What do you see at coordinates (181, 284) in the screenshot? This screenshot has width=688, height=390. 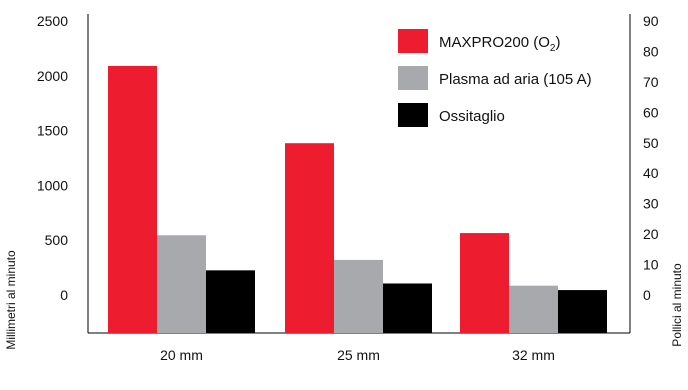 I see `bar-plasma-20mm` at bounding box center [181, 284].